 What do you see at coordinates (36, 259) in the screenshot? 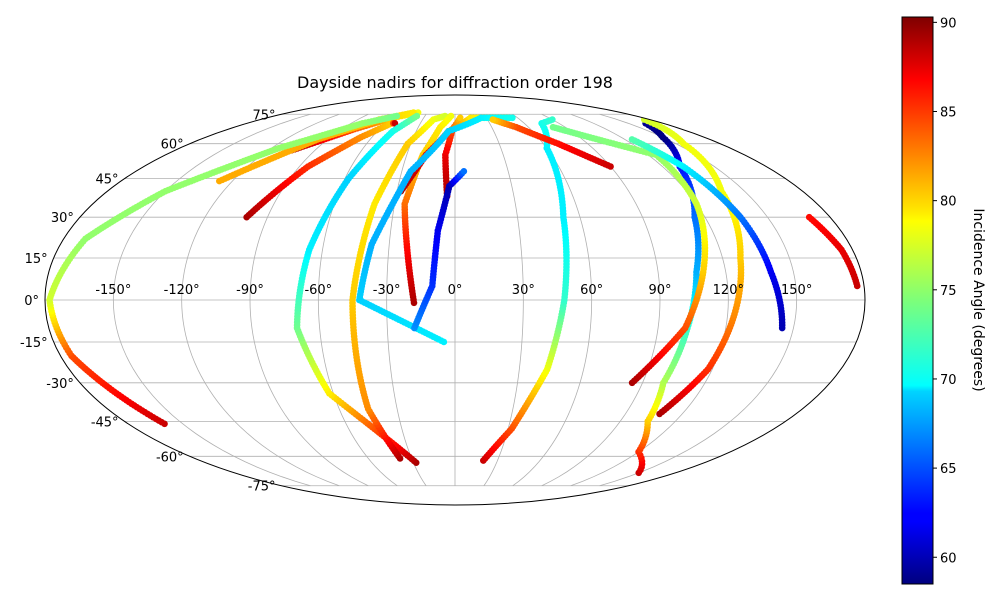
I see `lat-tick-label: 15°` at bounding box center [36, 259].